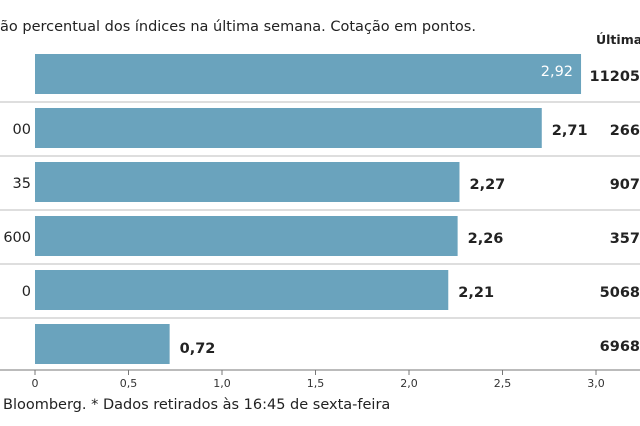  Describe the element at coordinates (625, 185) in the screenshot. I see `last-value: 907` at that location.